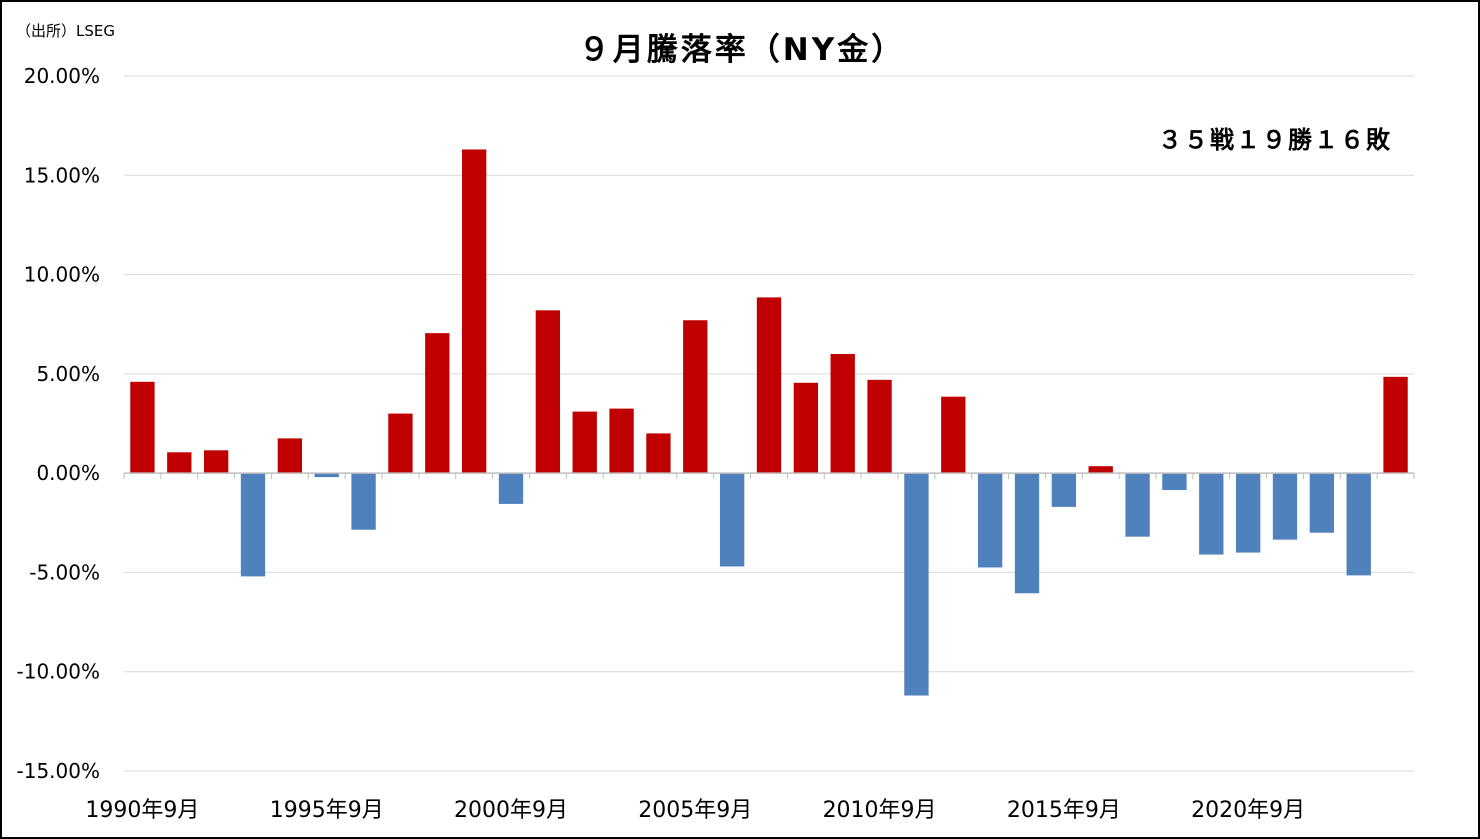 This screenshot has height=839, width=1480. What do you see at coordinates (142, 427) in the screenshot?
I see `bar-1990` at bounding box center [142, 427].